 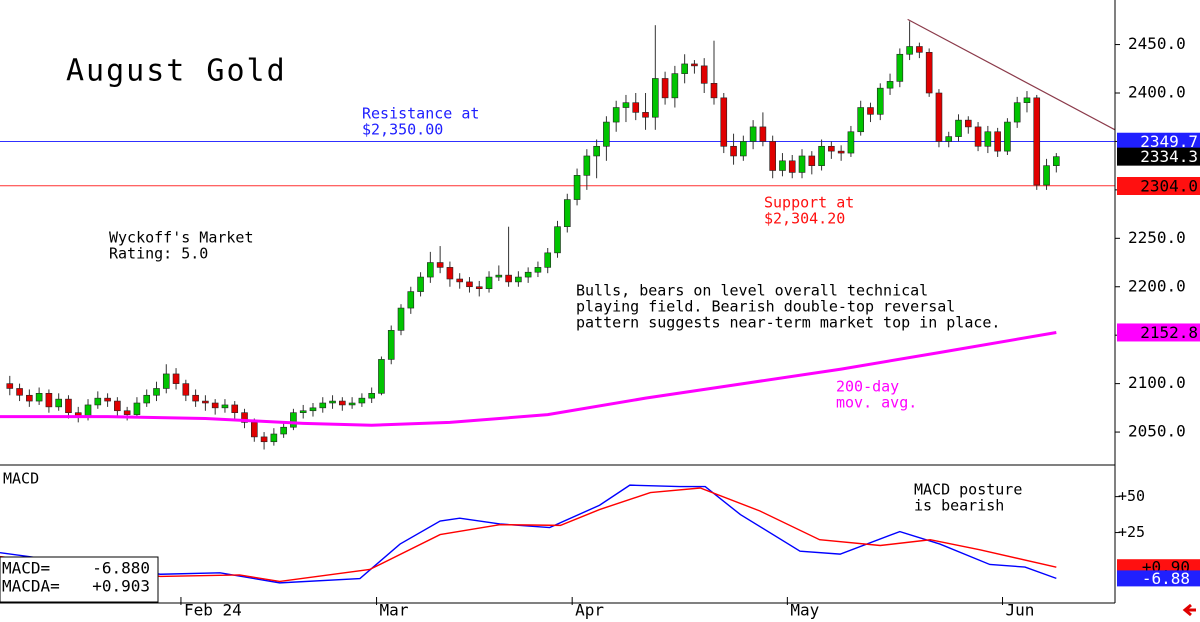 I want to click on macd-line, so click(x=528, y=535).